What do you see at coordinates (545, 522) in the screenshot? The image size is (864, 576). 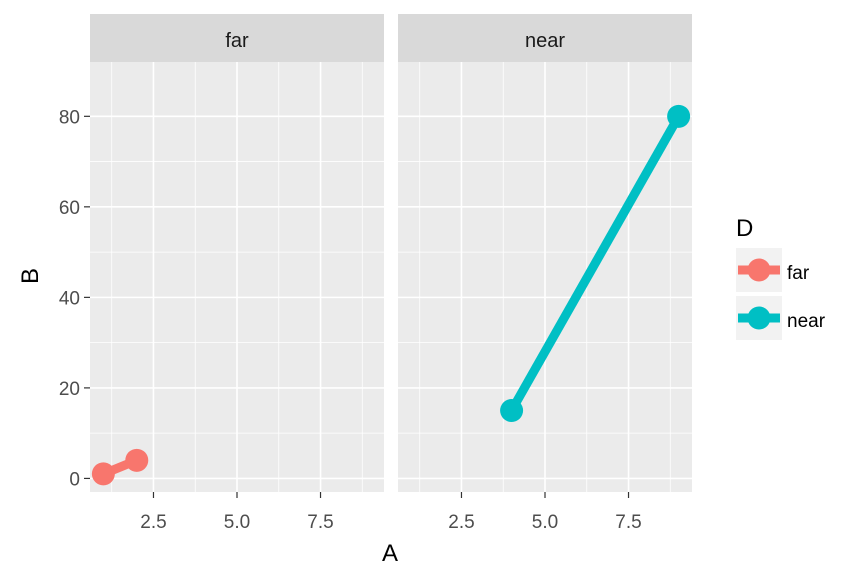 I see `x-tick-label-near: 5.0` at bounding box center [545, 522].